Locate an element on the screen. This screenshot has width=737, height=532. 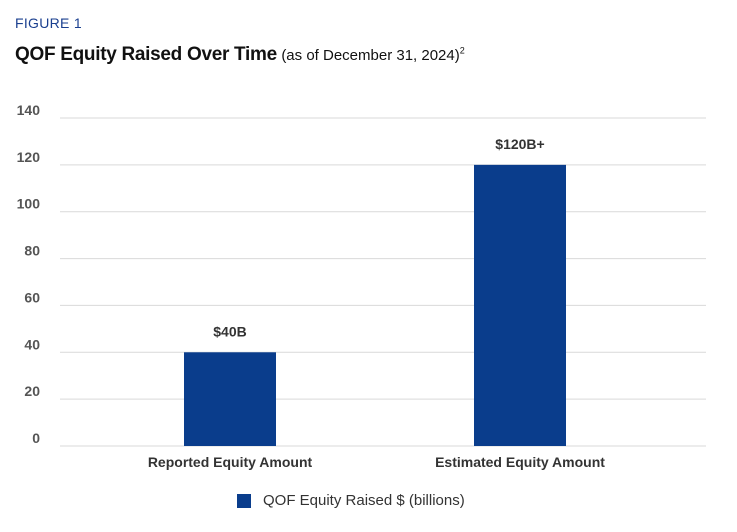
footnote-marker: 2 is located at coordinates (462, 50).